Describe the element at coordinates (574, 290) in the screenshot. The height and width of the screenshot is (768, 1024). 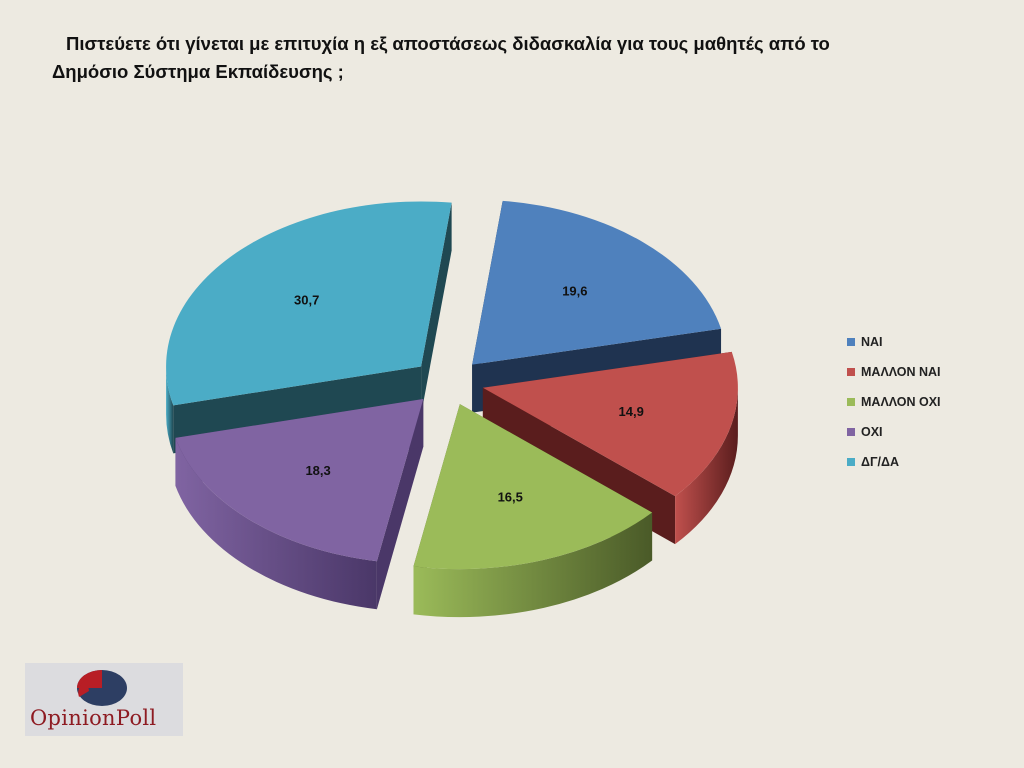
I see `data-label-0: 19,6` at that location.